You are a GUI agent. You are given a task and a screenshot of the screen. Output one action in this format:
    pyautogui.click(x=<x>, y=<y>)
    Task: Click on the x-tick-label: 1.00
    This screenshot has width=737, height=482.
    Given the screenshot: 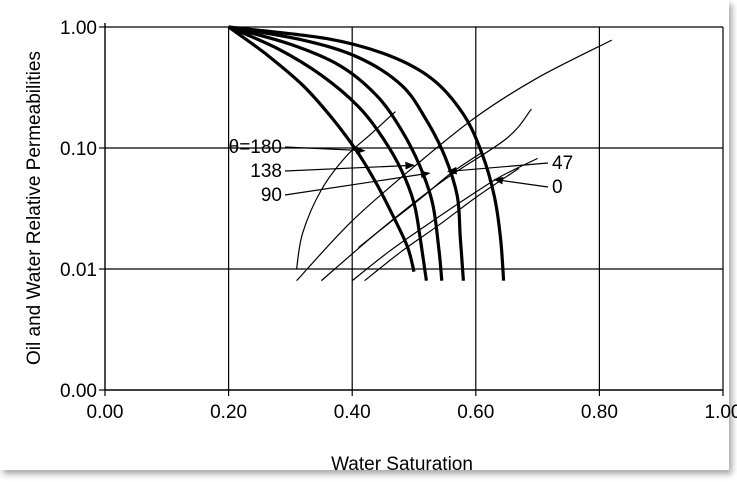 What is the action you would take?
    pyautogui.click(x=721, y=412)
    